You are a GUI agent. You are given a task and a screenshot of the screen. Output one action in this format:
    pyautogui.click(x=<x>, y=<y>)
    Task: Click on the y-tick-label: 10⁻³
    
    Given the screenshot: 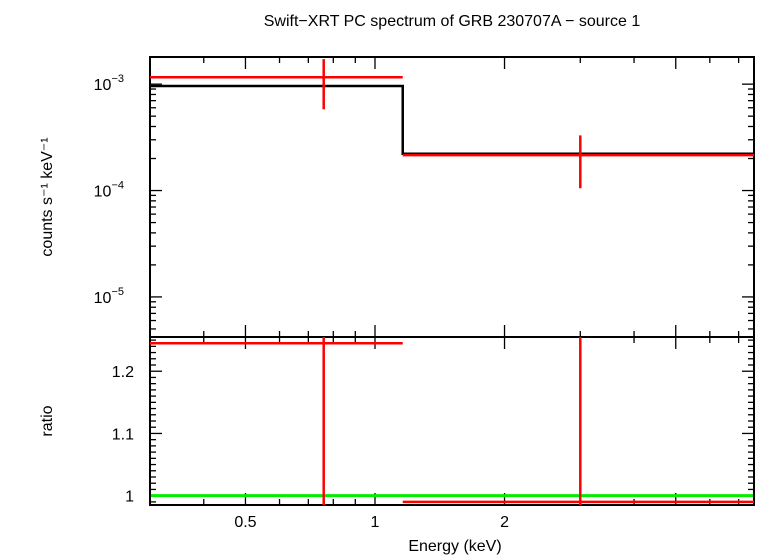 What is the action you would take?
    pyautogui.click(x=109, y=83)
    